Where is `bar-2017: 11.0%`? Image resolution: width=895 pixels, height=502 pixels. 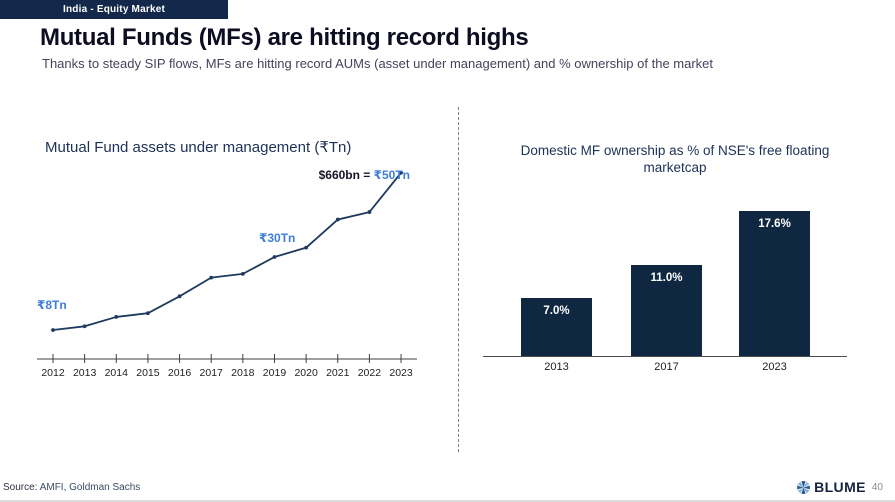 bar-2017: 11.0% is located at coordinates (666, 310).